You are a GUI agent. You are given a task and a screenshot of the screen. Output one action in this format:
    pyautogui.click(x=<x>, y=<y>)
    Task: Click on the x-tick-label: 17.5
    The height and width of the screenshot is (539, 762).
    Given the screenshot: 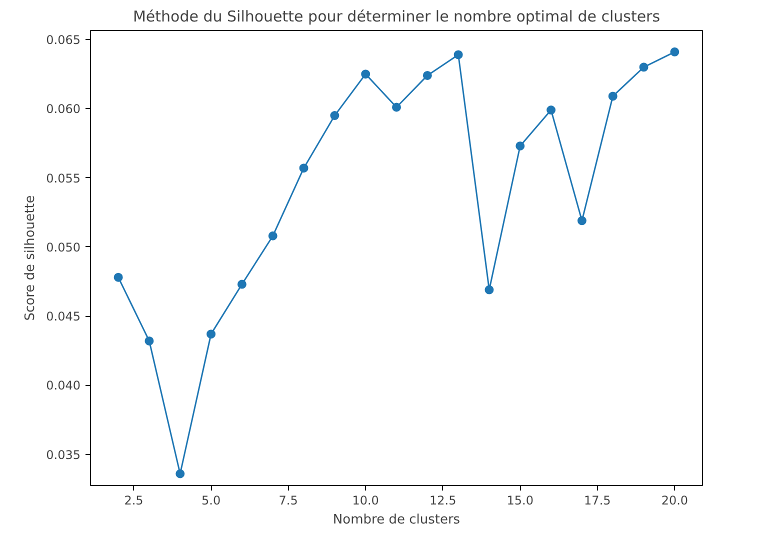 What is the action you would take?
    pyautogui.click(x=597, y=501)
    